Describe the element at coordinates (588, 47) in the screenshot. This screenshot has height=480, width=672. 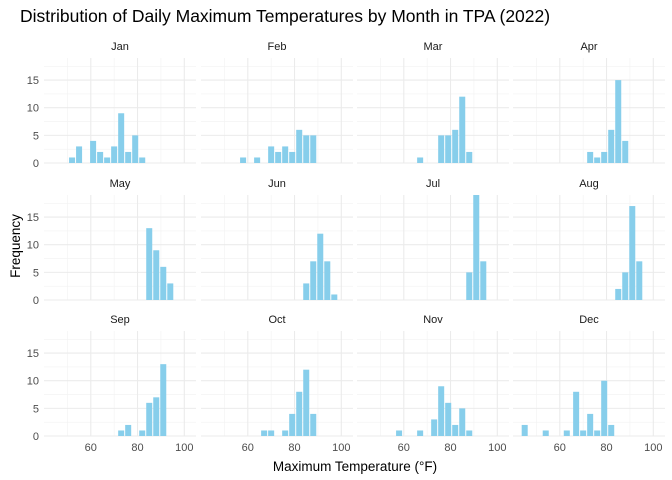
I see `facet-label-apr: Apr` at that location.